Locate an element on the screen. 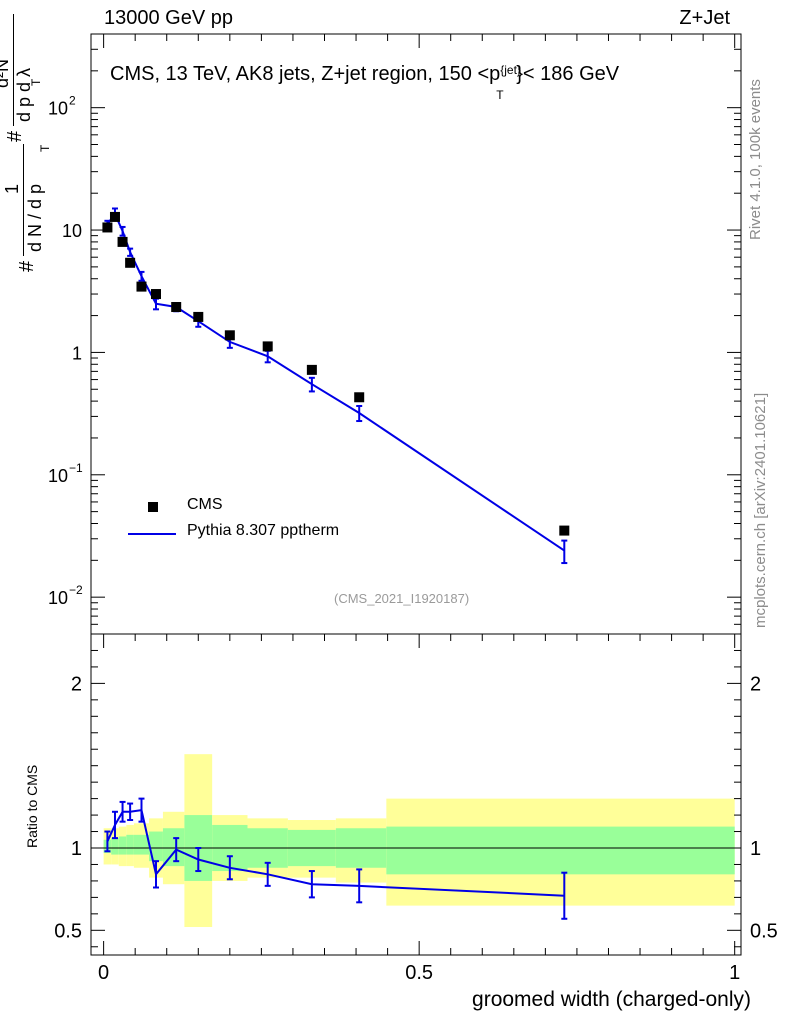 Image resolution: width=786 pixels, height=1024 pixels. main-y-tick-exponent: 2 is located at coordinates (72, 101).